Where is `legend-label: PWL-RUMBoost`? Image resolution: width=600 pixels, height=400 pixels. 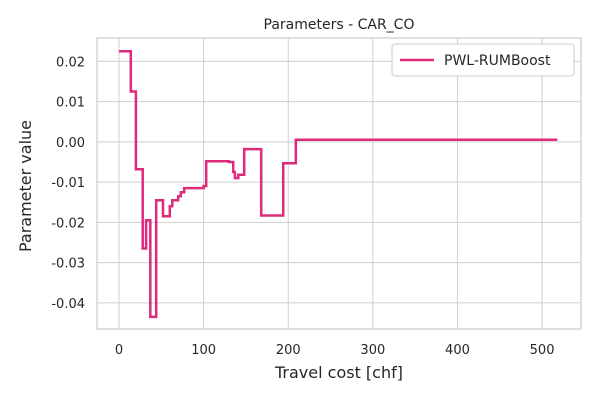 legend-label: PWL-RUMBoost is located at coordinates (497, 61).